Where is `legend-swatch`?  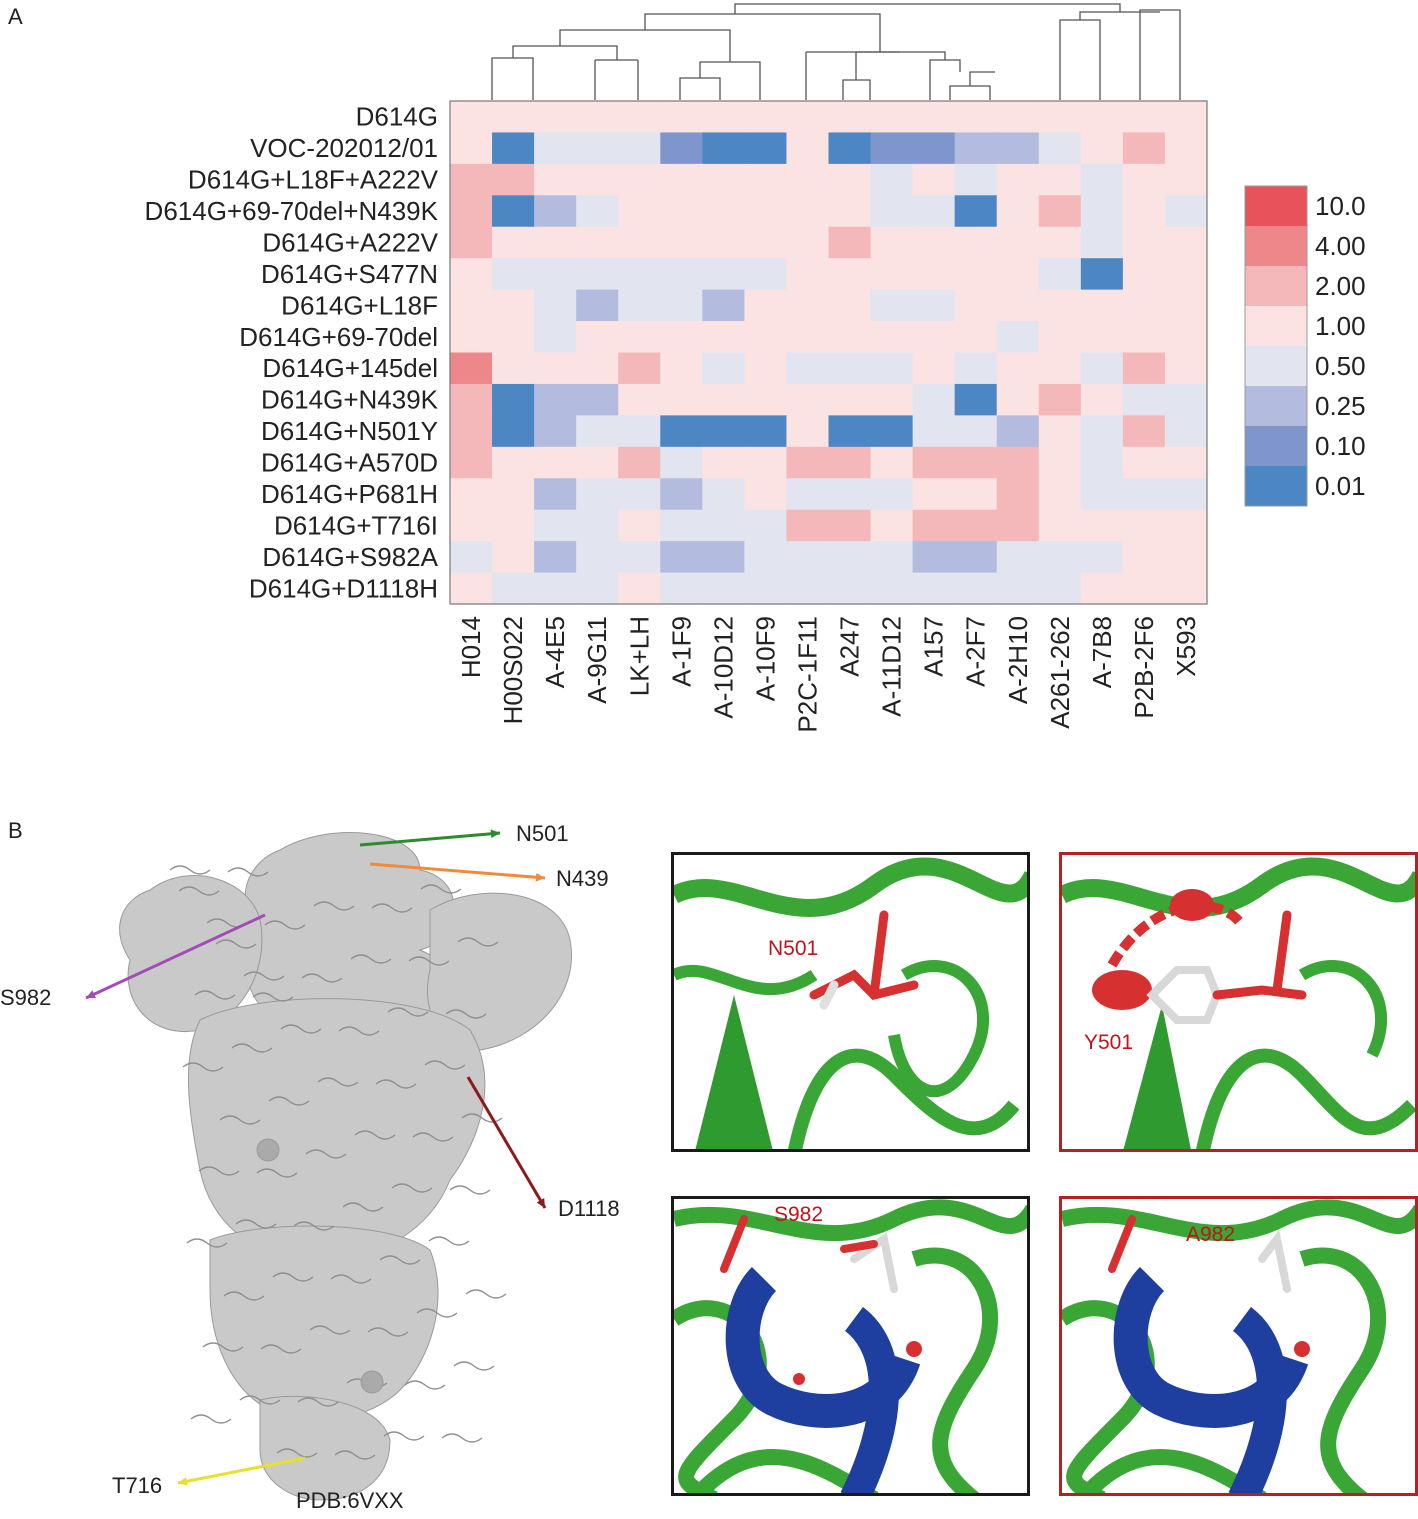
legend-swatch is located at coordinates (1276, 246).